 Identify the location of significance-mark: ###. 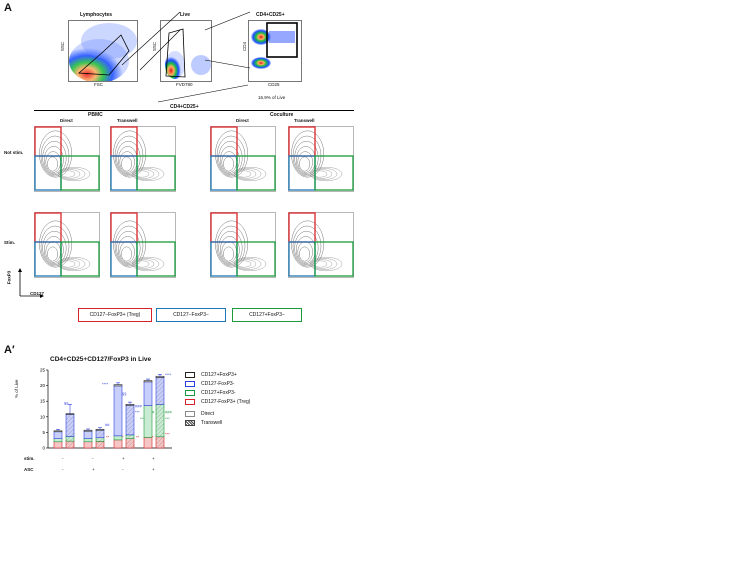
(138, 405).